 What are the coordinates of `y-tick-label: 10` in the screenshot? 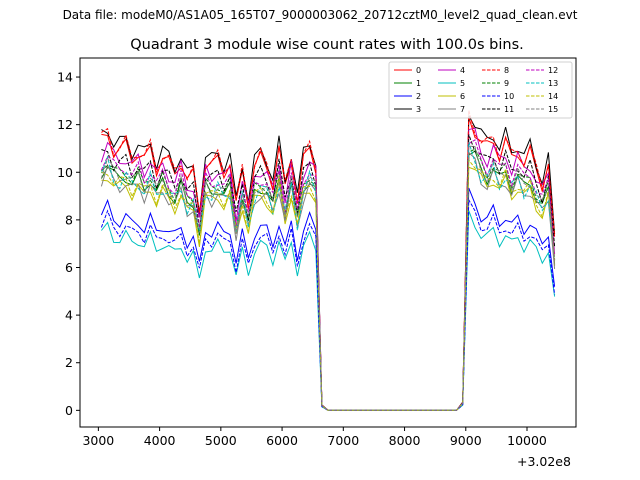 It's located at (65, 172).